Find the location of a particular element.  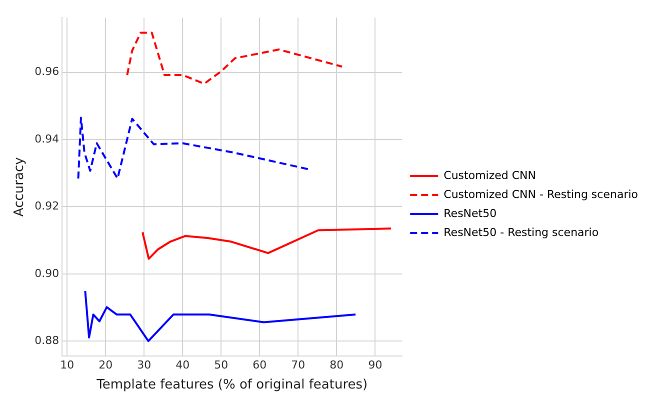

y-tick-label: 0.88 is located at coordinates (47, 340).